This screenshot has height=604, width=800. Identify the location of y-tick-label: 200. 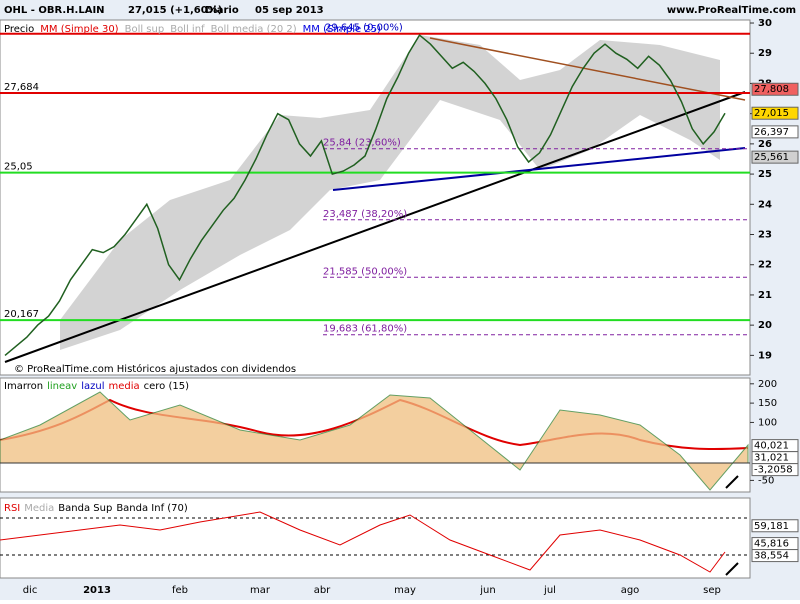
(767, 384).